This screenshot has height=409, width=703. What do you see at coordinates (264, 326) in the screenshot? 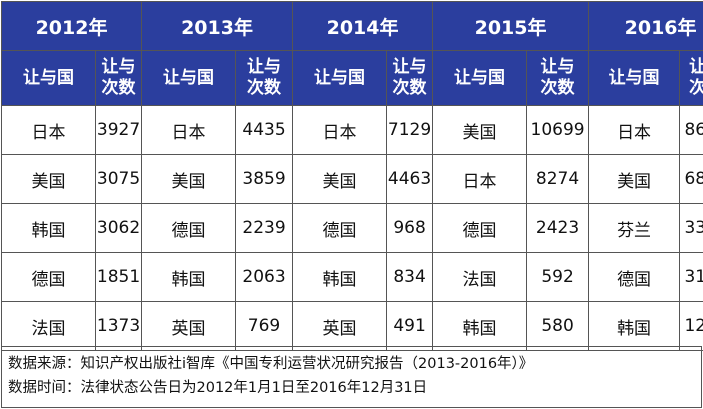
I see `count-cell: 769` at bounding box center [264, 326].